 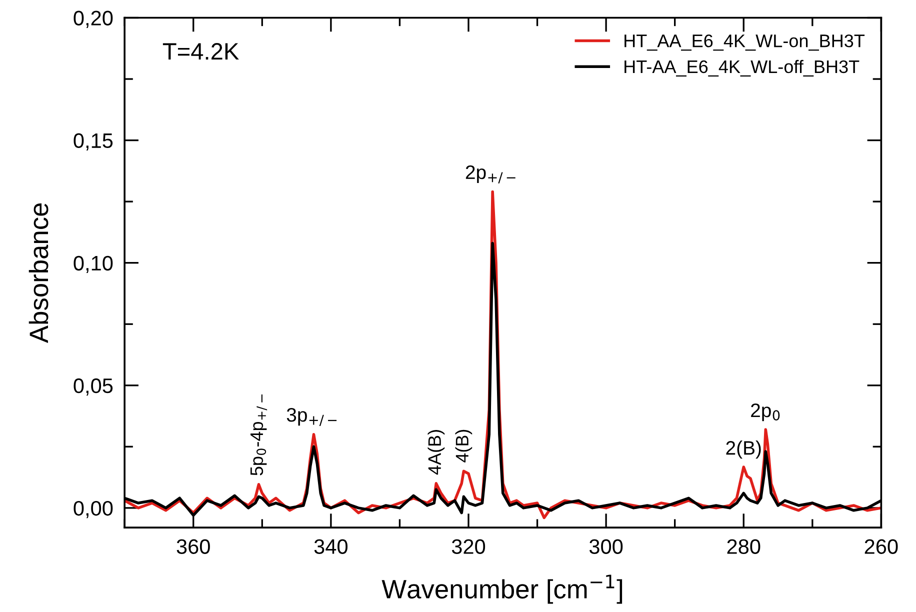 What do you see at coordinates (491, 174) in the screenshot?
I see `annotation: 2p$_{+/−}$` at bounding box center [491, 174].